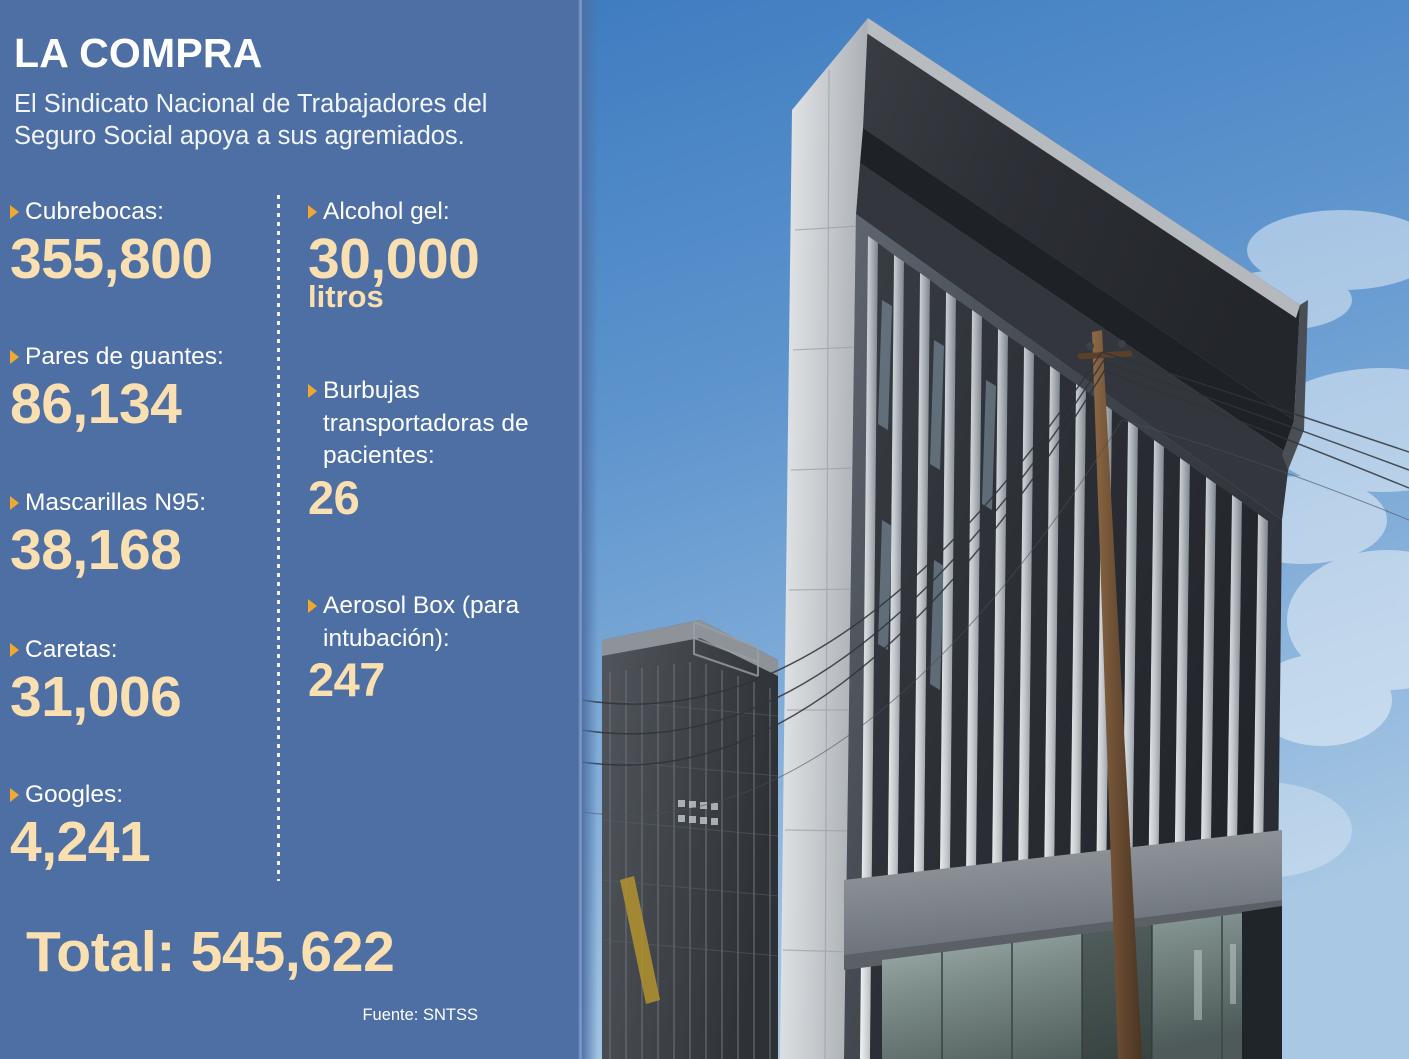  I want to click on stat-value: 30,000, so click(394, 258).